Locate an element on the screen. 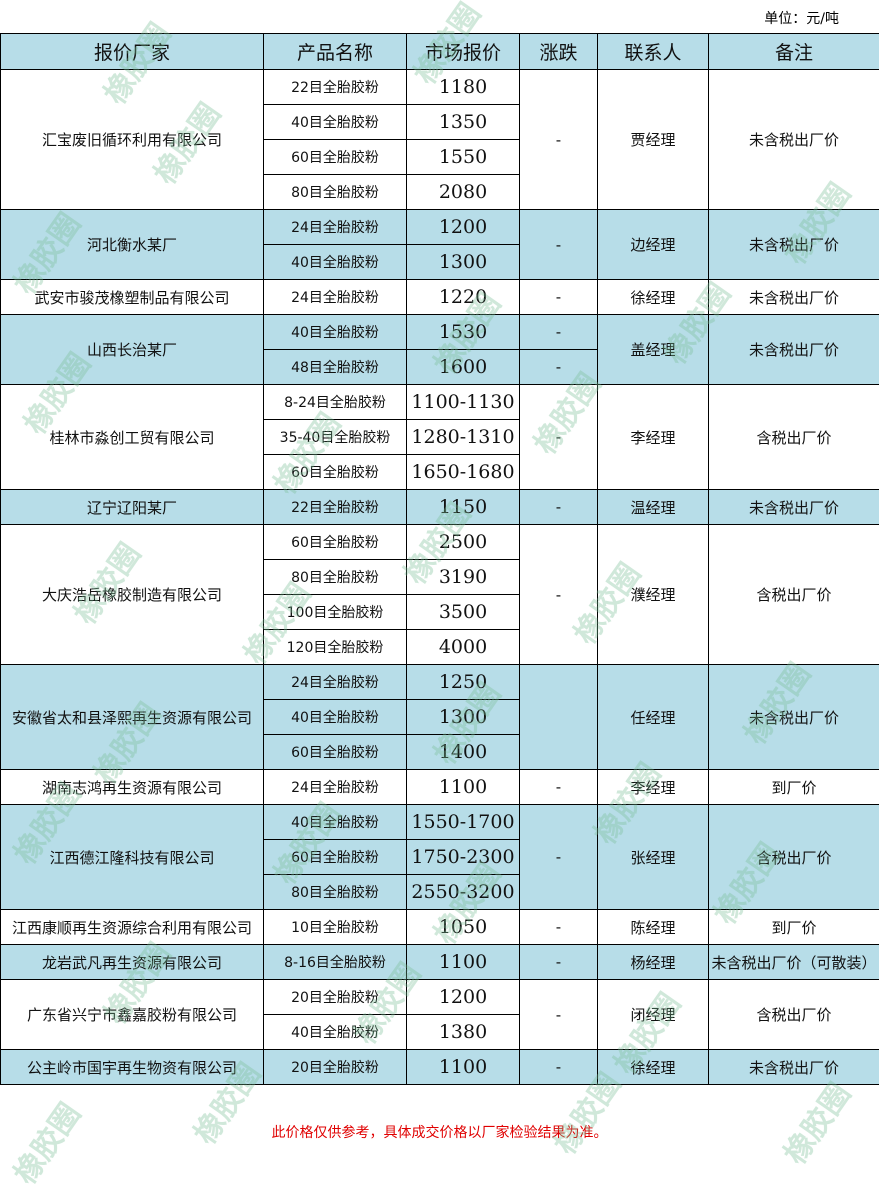  market-price: 1550-1700 is located at coordinates (463, 822).